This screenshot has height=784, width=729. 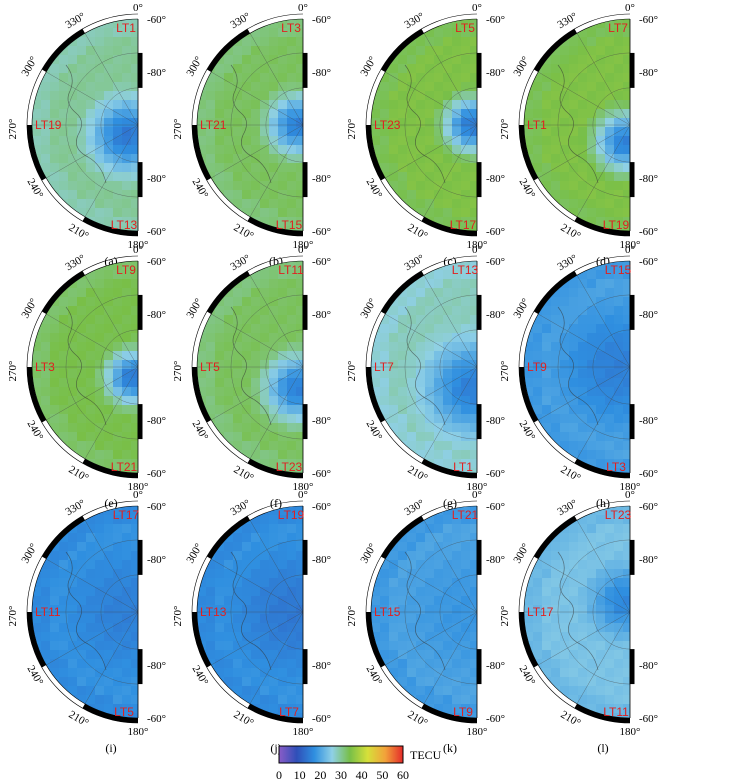 What do you see at coordinates (387, 612) in the screenshot?
I see `lt-label-left: LT15` at bounding box center [387, 612].